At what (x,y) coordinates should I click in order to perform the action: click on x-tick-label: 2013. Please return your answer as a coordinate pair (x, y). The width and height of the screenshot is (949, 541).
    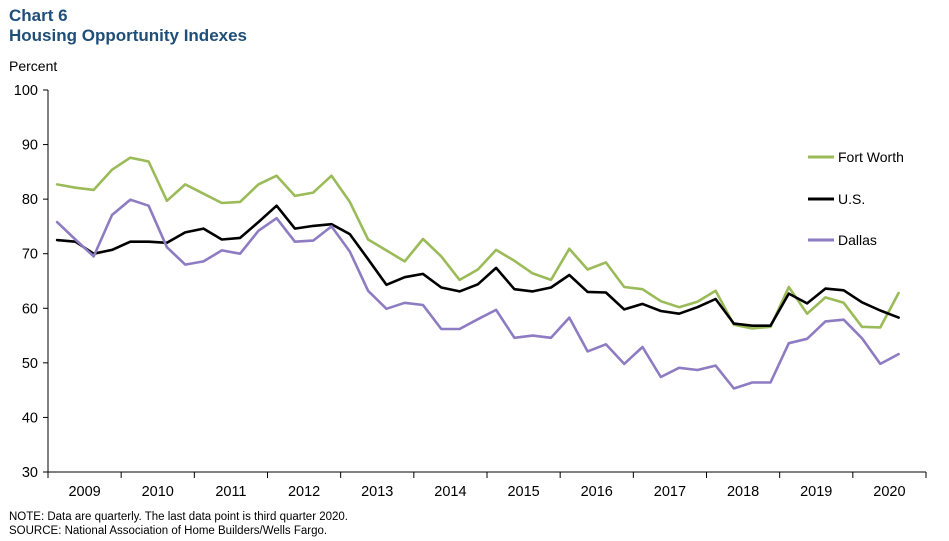
    Looking at the image, I should click on (377, 492).